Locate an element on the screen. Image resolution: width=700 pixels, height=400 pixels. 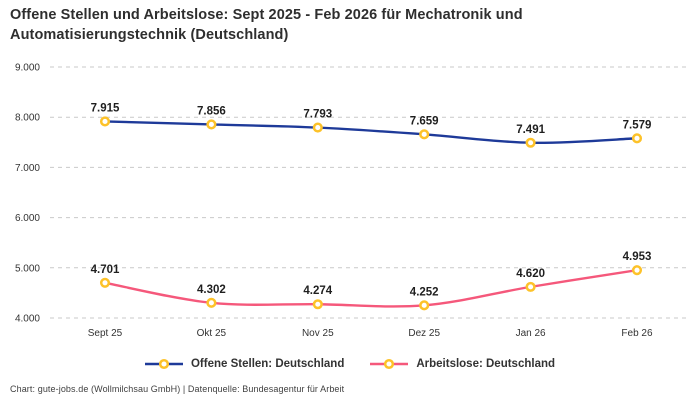
legend-item-offene-stellen-deutschland: Offene Stellen: Deutschland is located at coordinates (244, 364).